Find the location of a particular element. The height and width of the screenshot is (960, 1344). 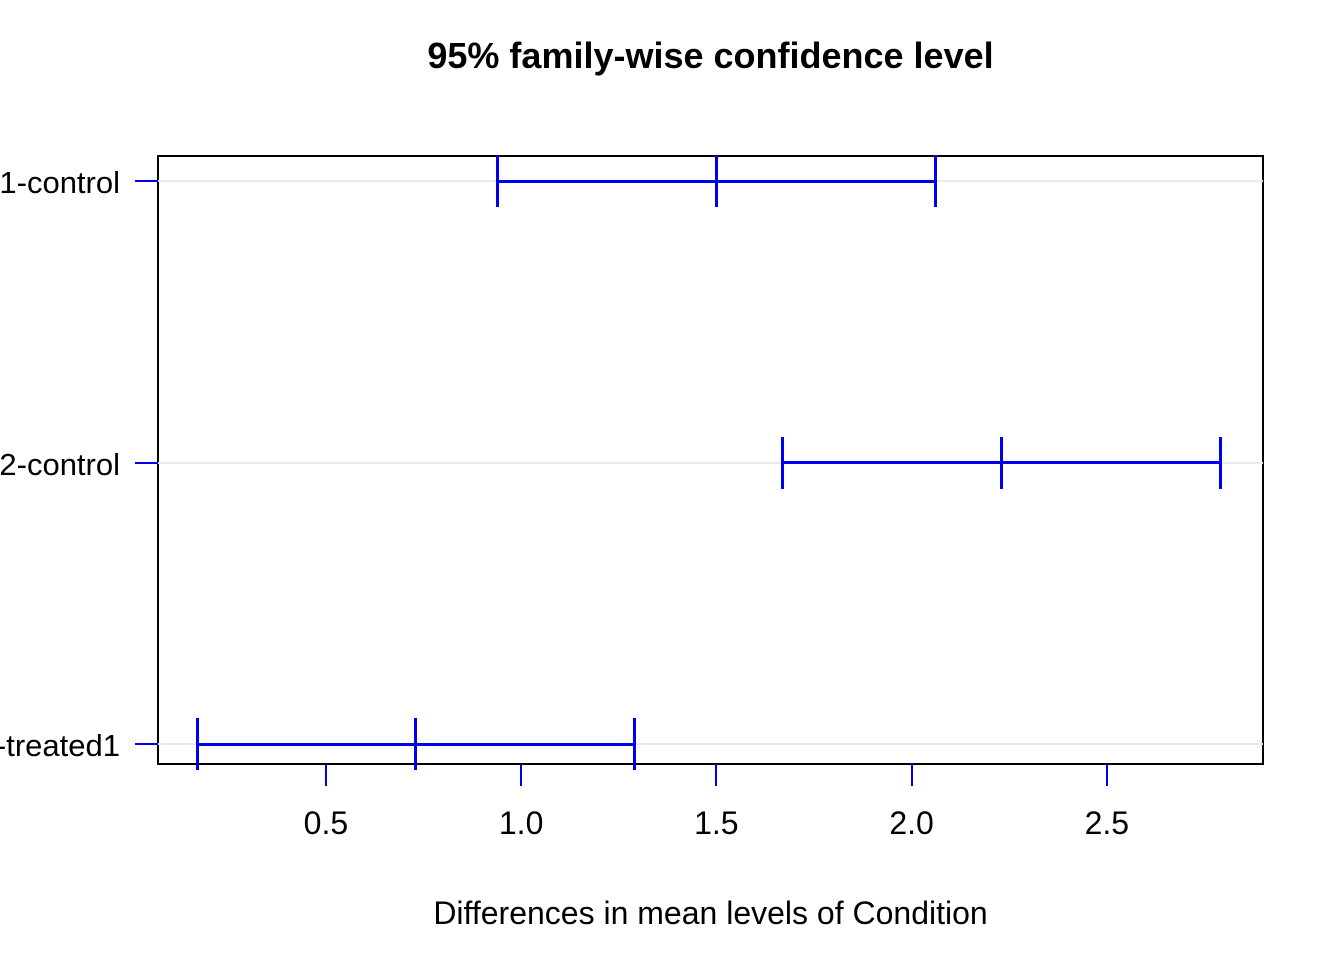

y-axis-label: -treated1 is located at coordinates (60, 745).